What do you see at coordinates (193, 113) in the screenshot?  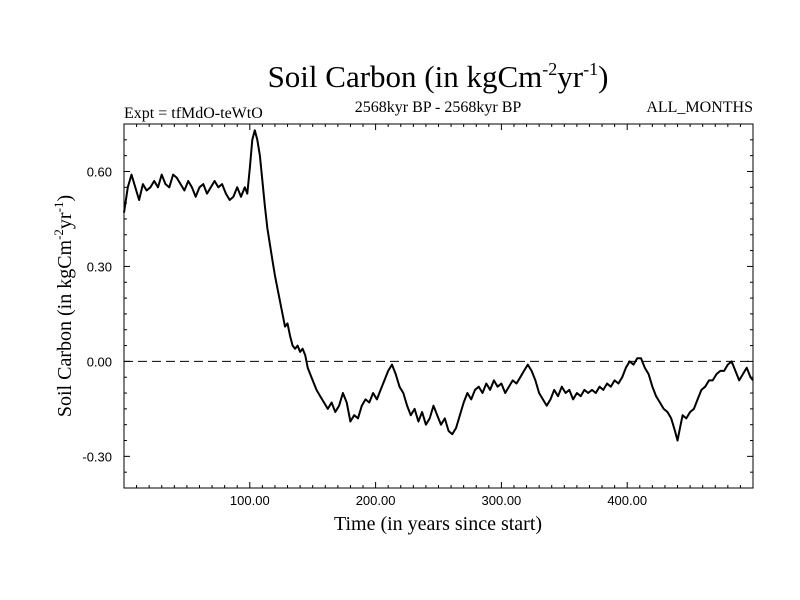 I see `experiment-label: Expt = tfMdO-teWtO` at bounding box center [193, 113].